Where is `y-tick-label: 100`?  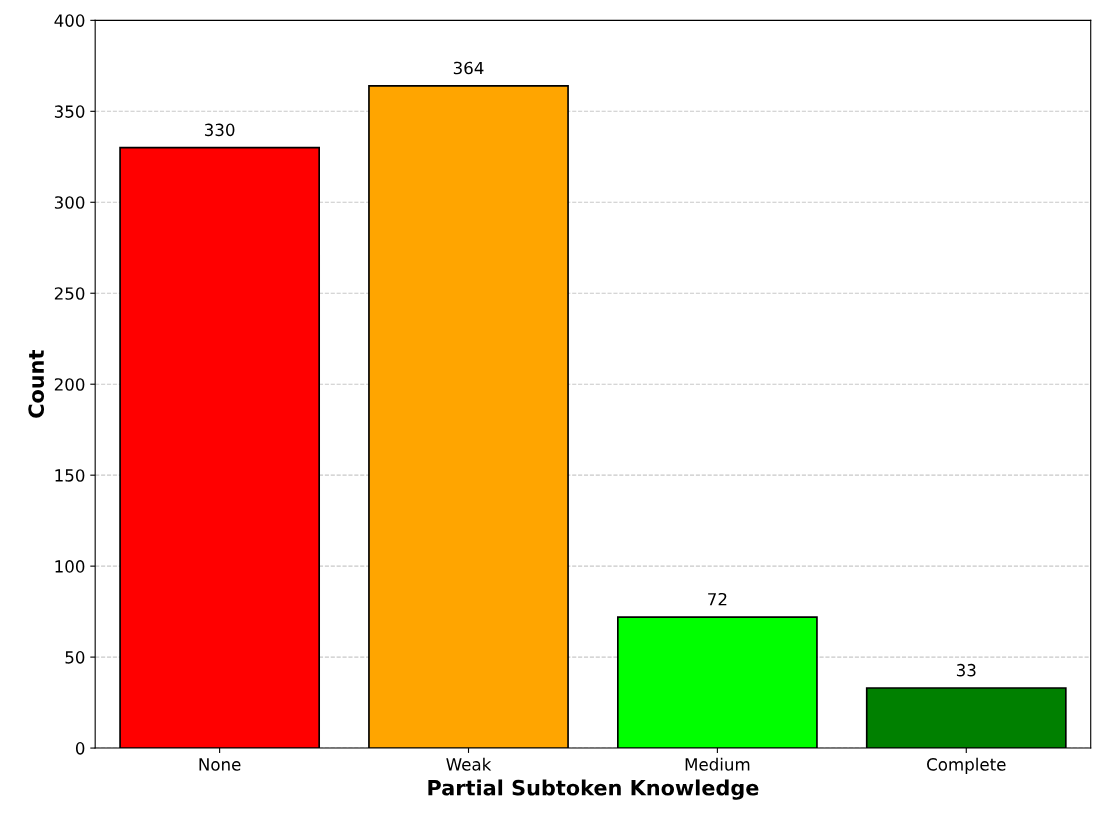
y-tick-label: 100 is located at coordinates (70, 566).